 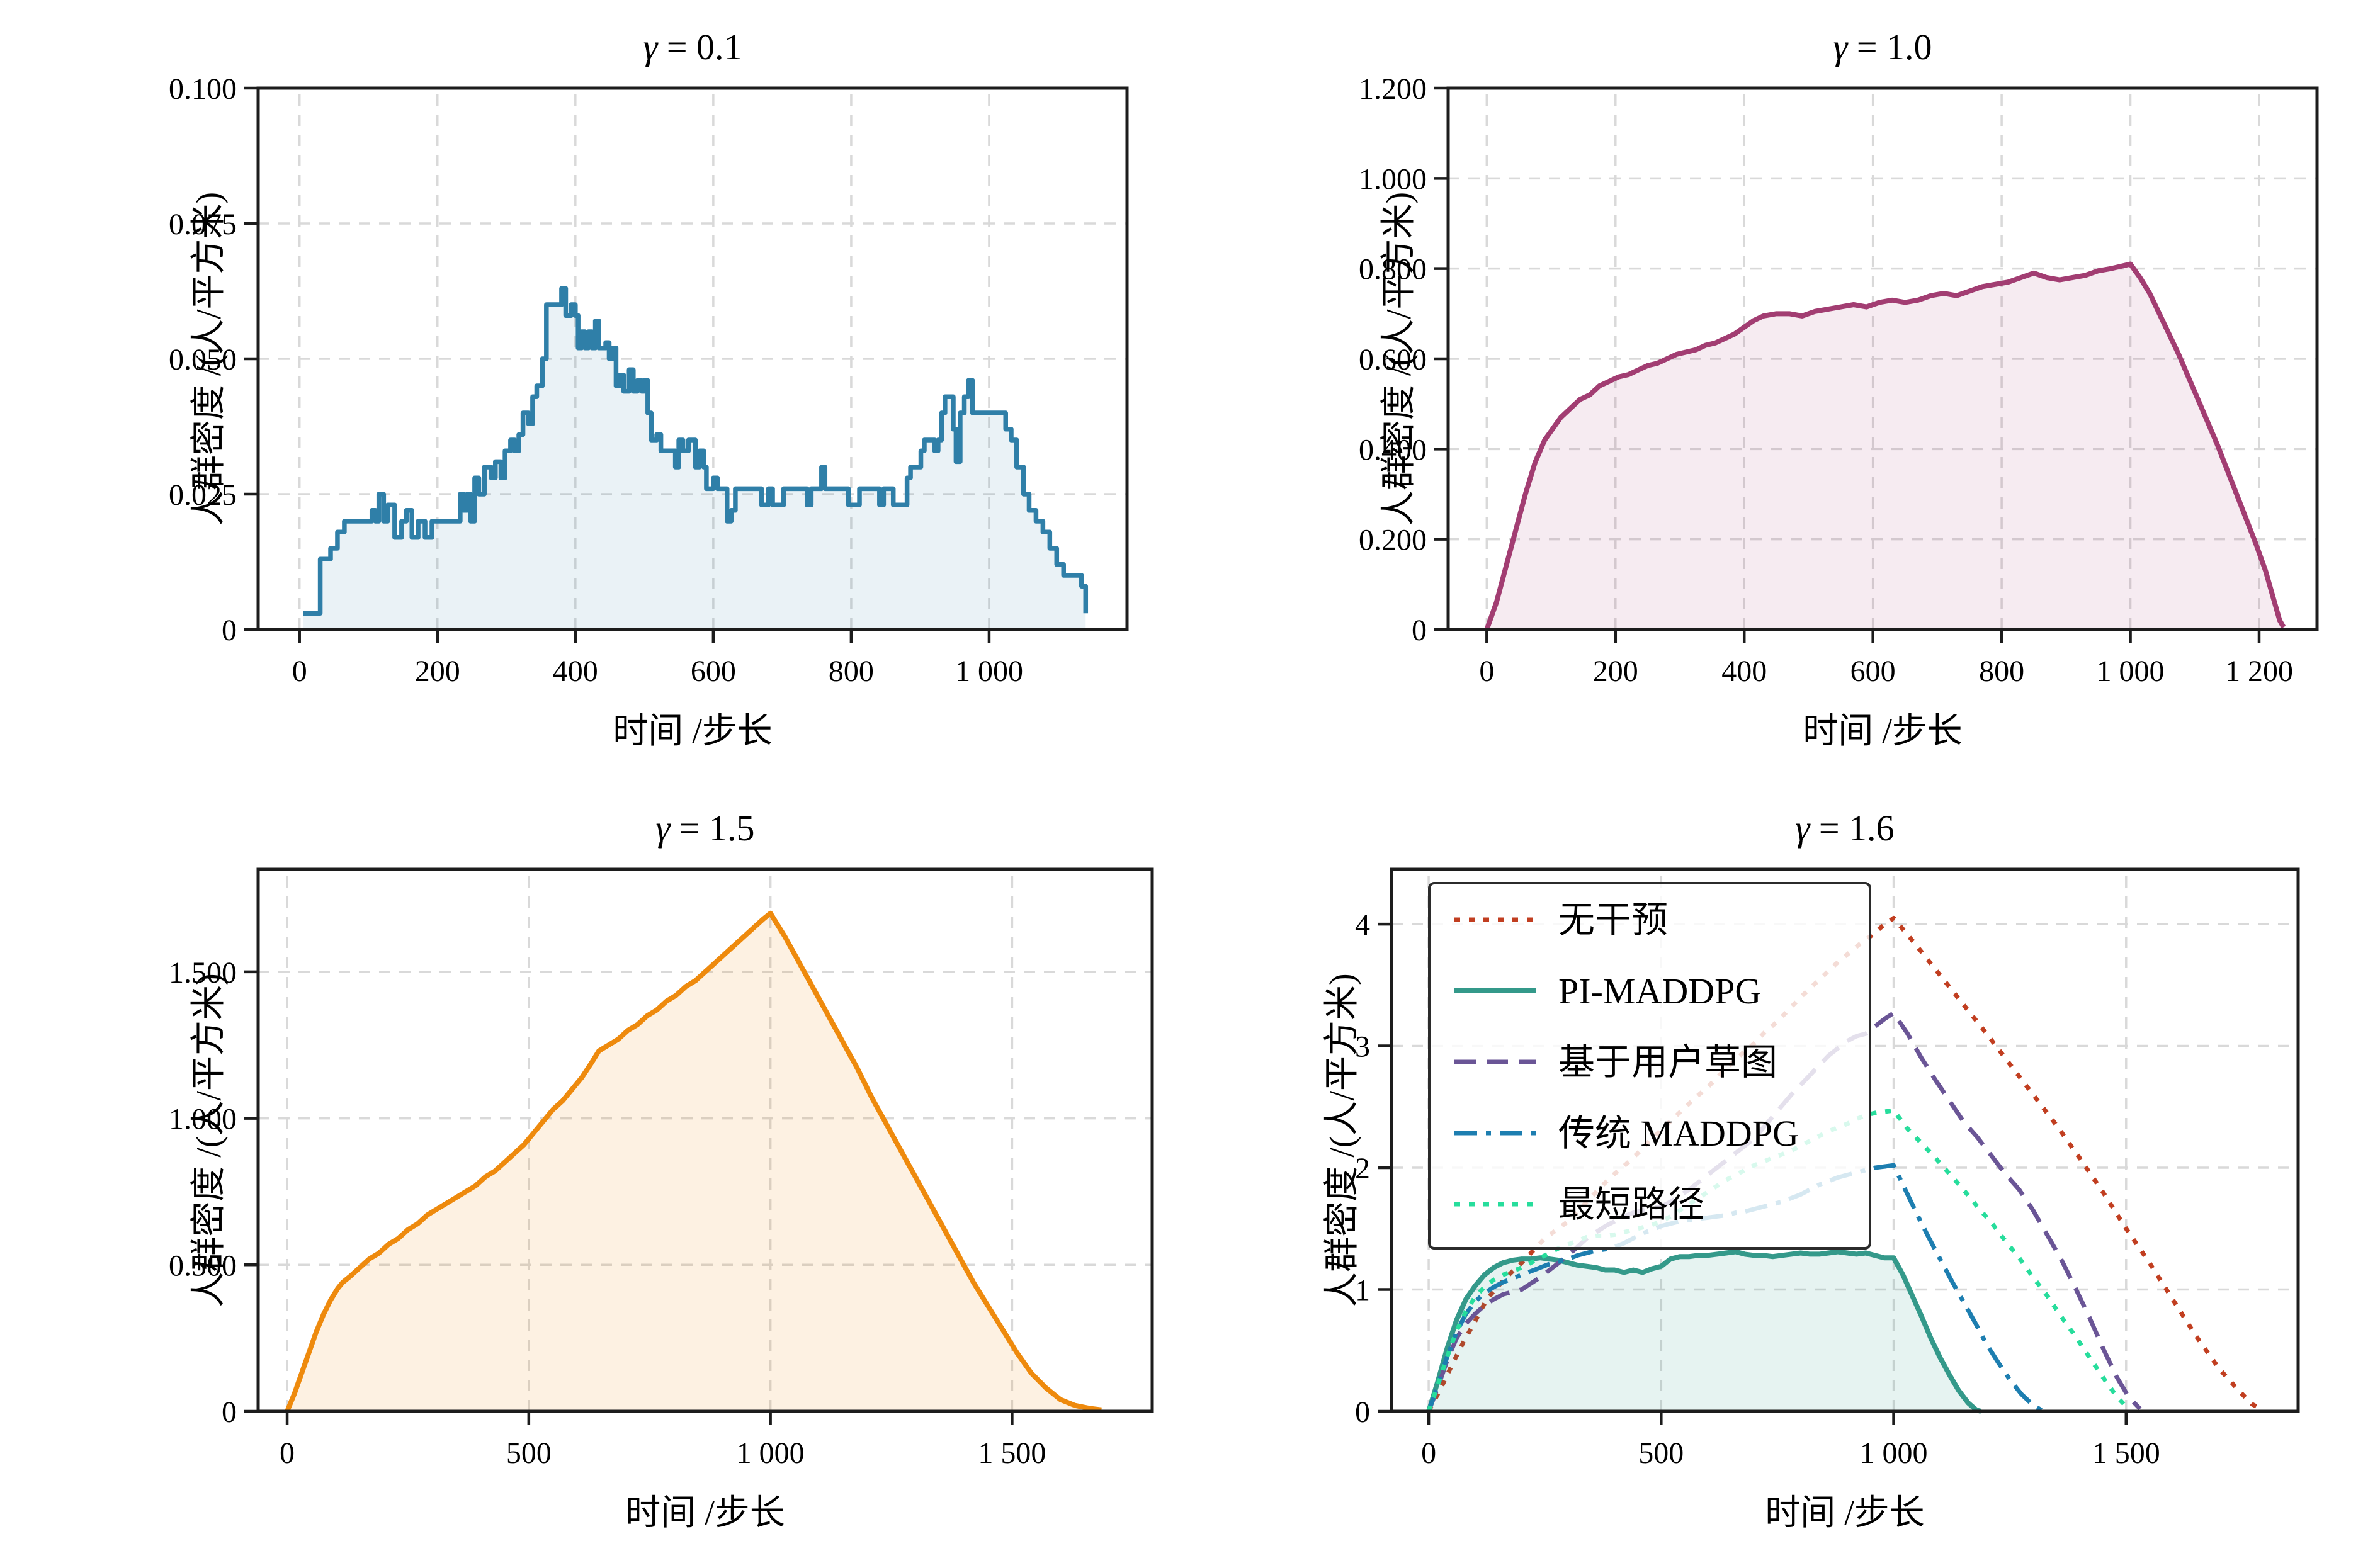 What do you see at coordinates (1659, 991) in the screenshot?
I see `legend-label-pi-maddpg: PI-MADDPG` at bounding box center [1659, 991].